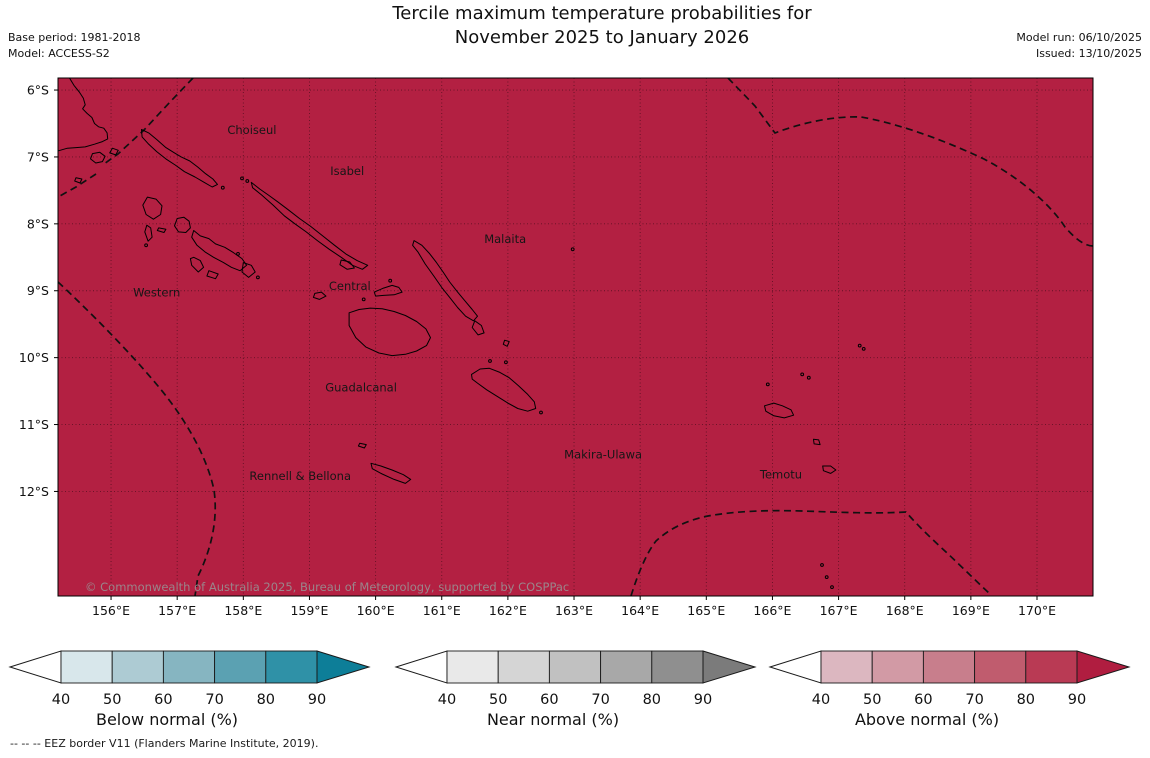 The width and height of the screenshot is (1150, 758). Describe the element at coordinates (872, 700) in the screenshot. I see `colorbar-tick-label: 50` at that location.